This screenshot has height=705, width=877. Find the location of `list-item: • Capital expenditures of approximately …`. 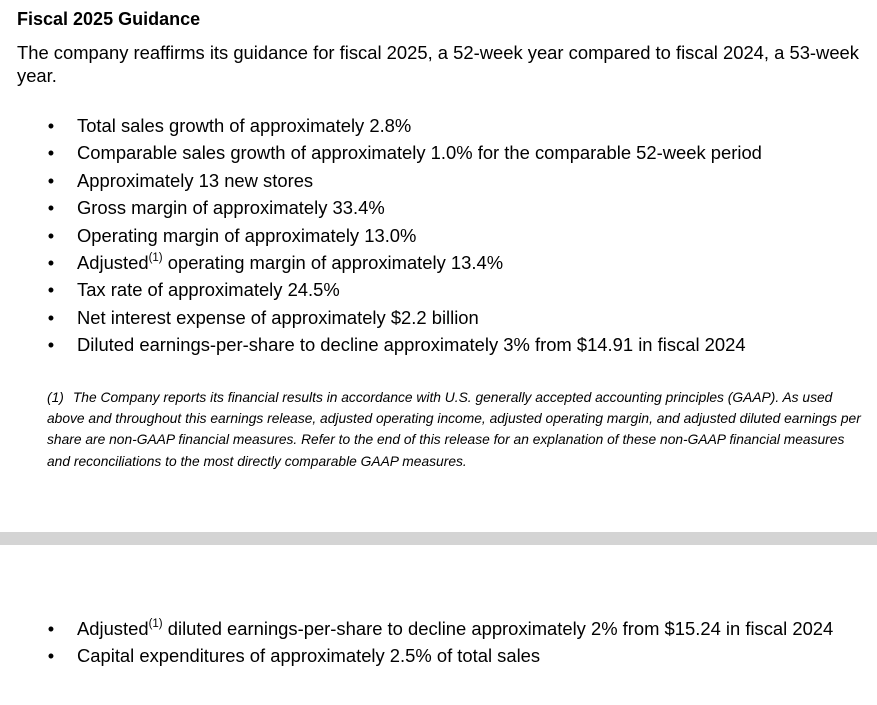

list-item: • Capital expenditures of approximately … is located at coordinates (438, 655).